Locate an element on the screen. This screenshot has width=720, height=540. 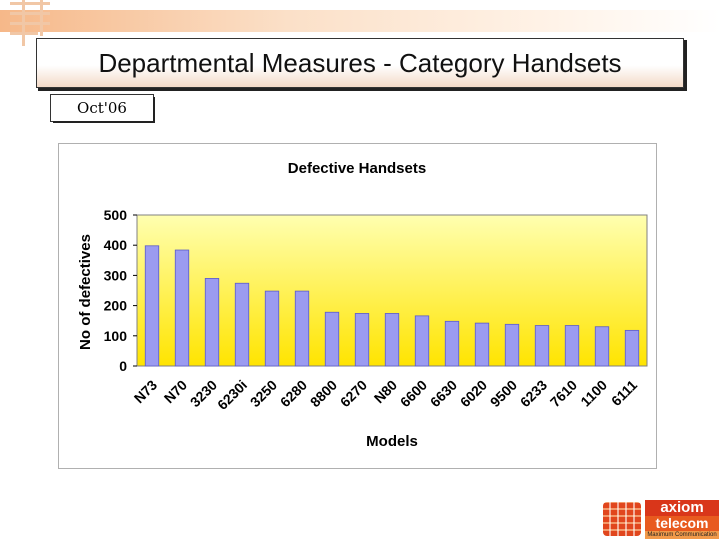
y-tick-label: 300 is located at coordinates (116, 275).